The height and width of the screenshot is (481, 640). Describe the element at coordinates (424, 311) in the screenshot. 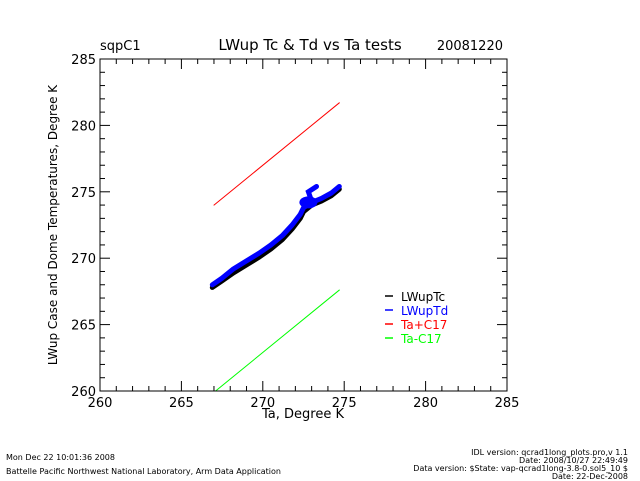

I see `legend-label: LWupTd` at that location.